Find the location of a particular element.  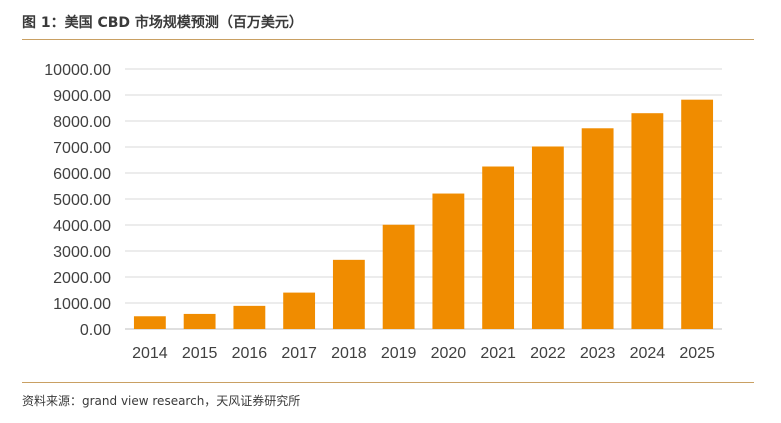

top-divider is located at coordinates (388, 39).